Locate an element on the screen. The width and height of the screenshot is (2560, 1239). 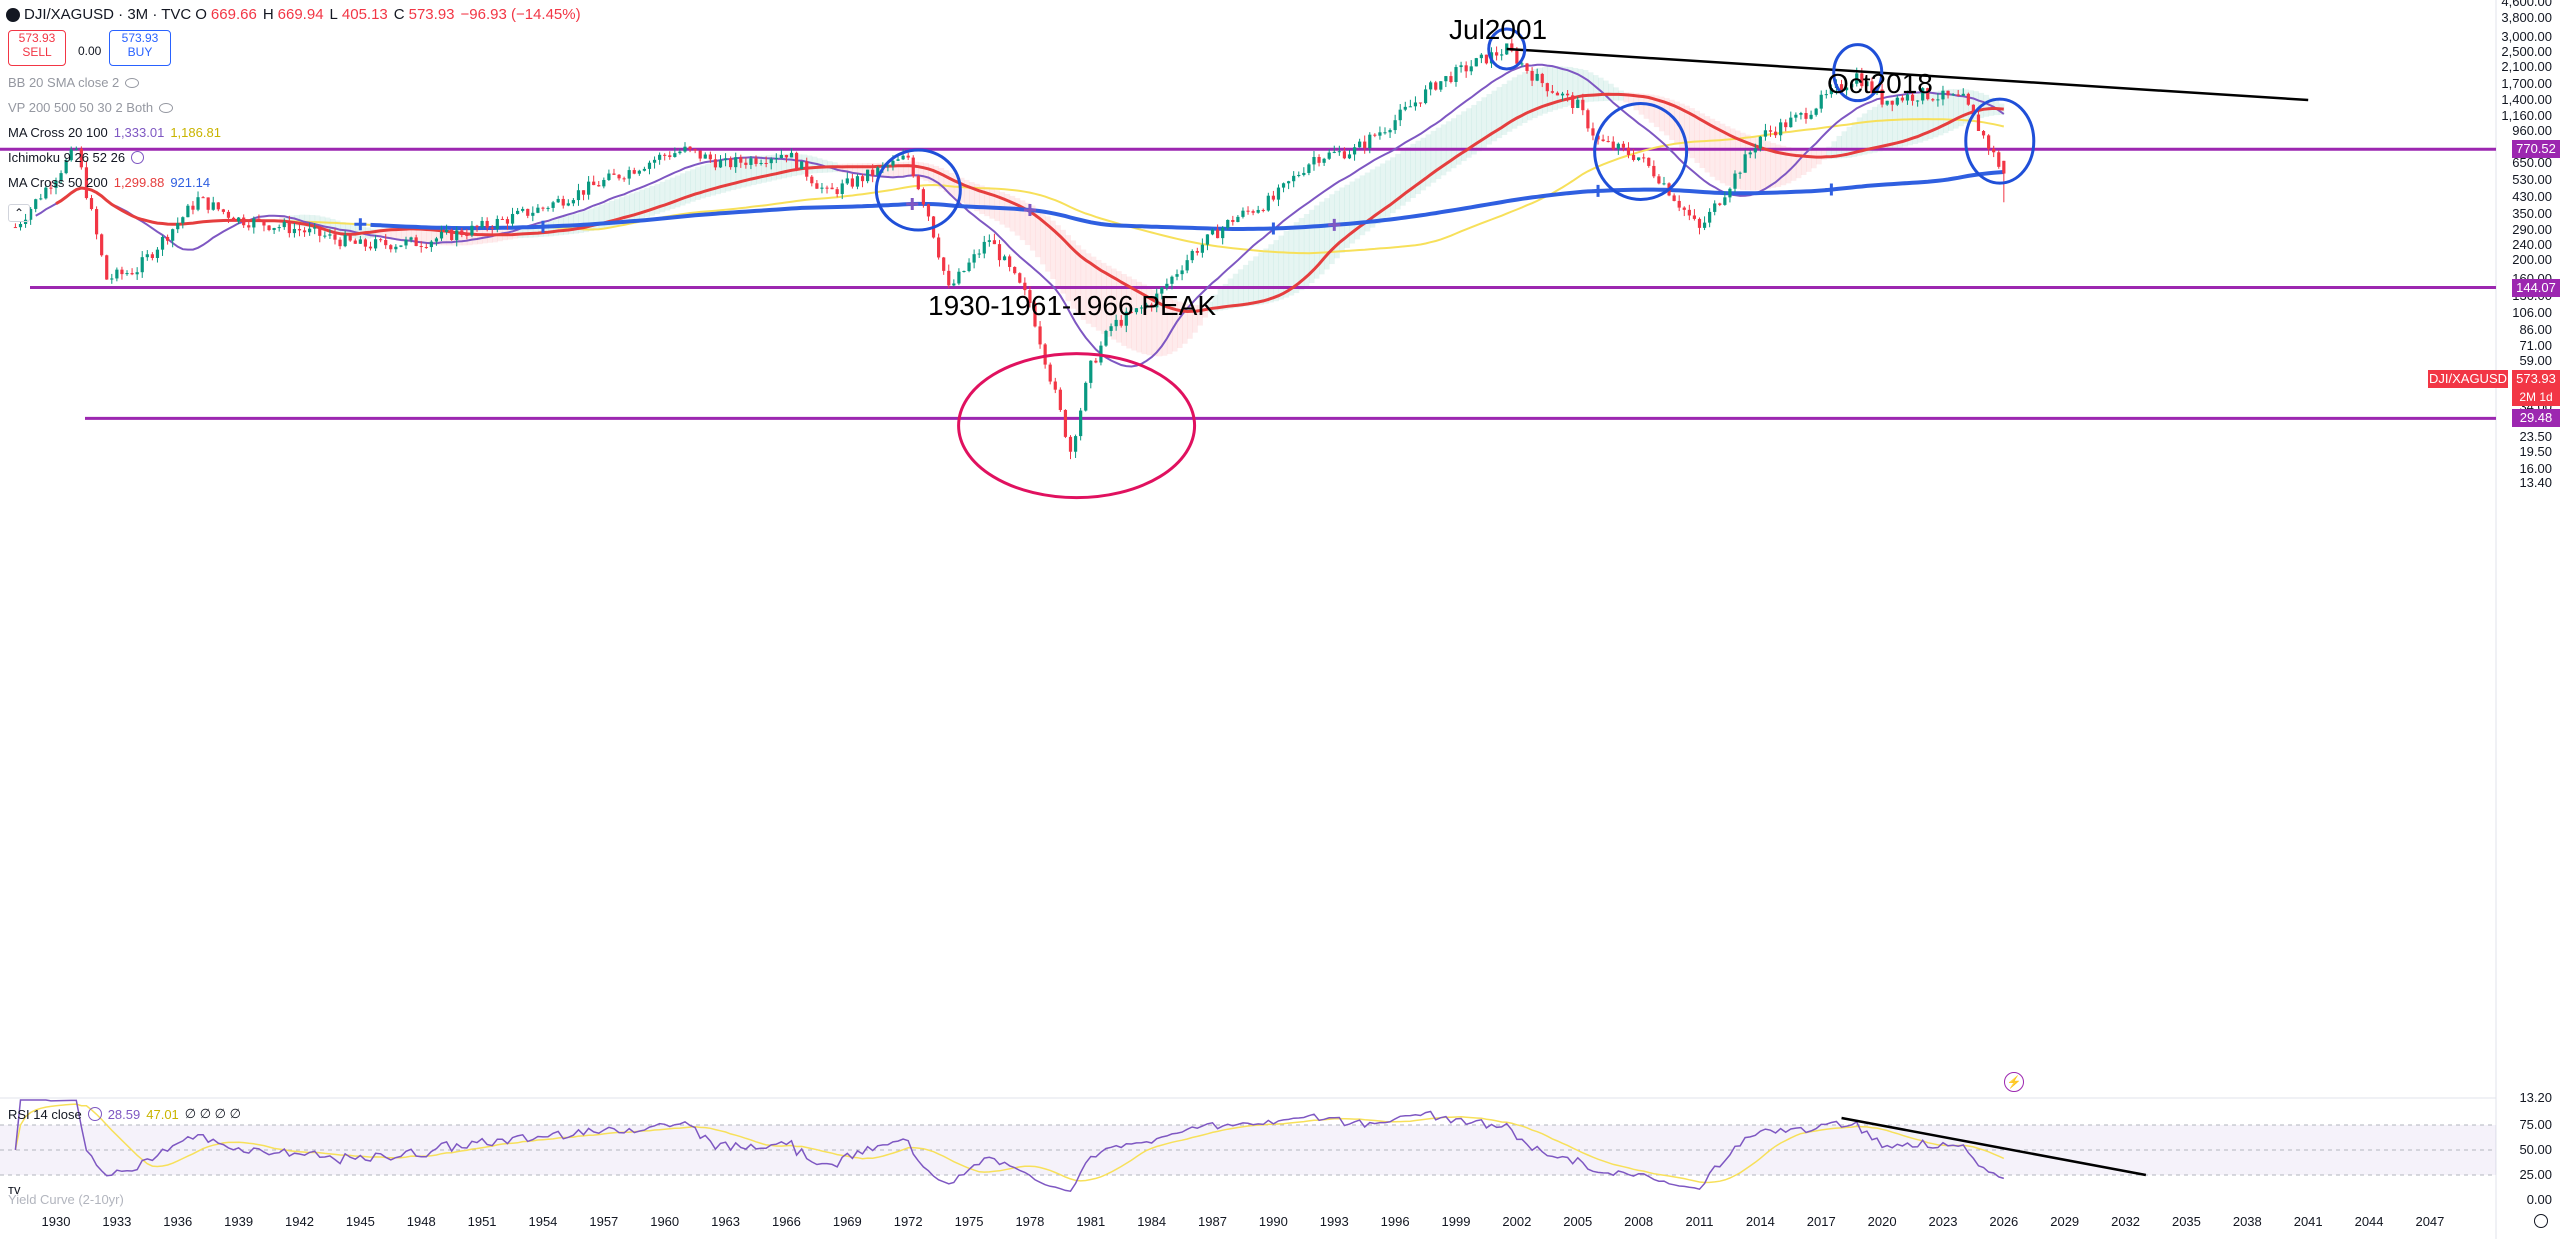
time-axis-label: 2008 is located at coordinates (1639, 1221).